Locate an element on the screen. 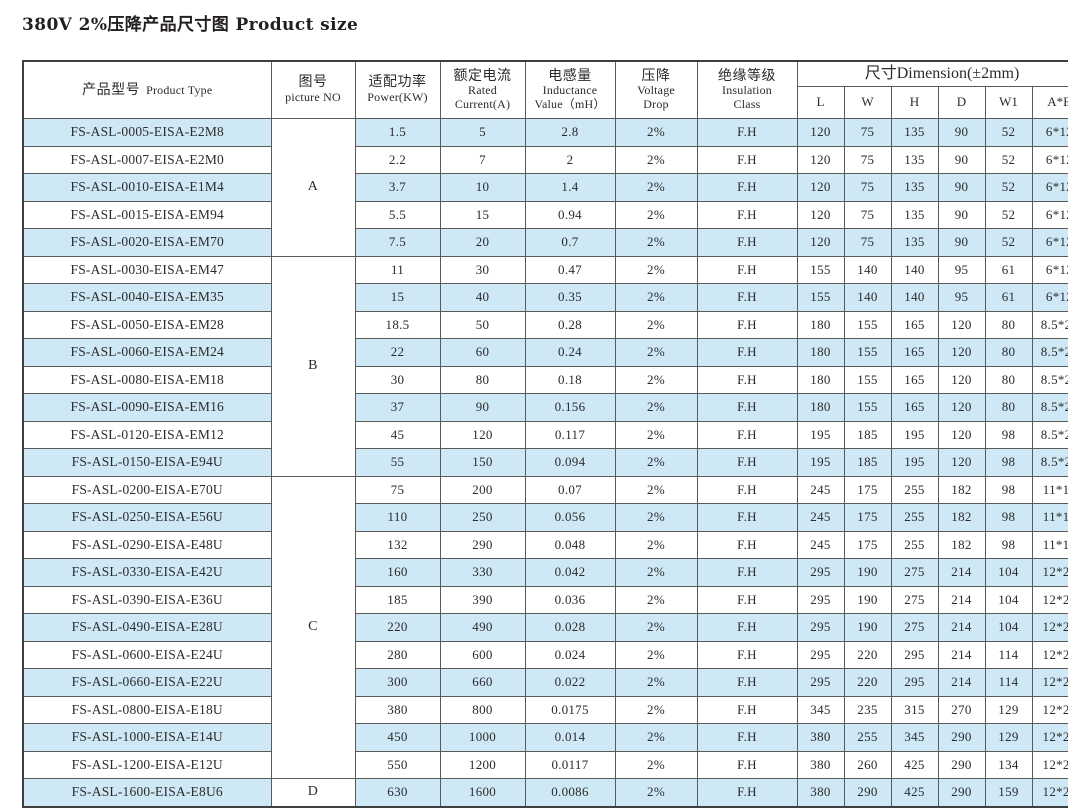  cell-inductance: 0.042 is located at coordinates (570, 572).